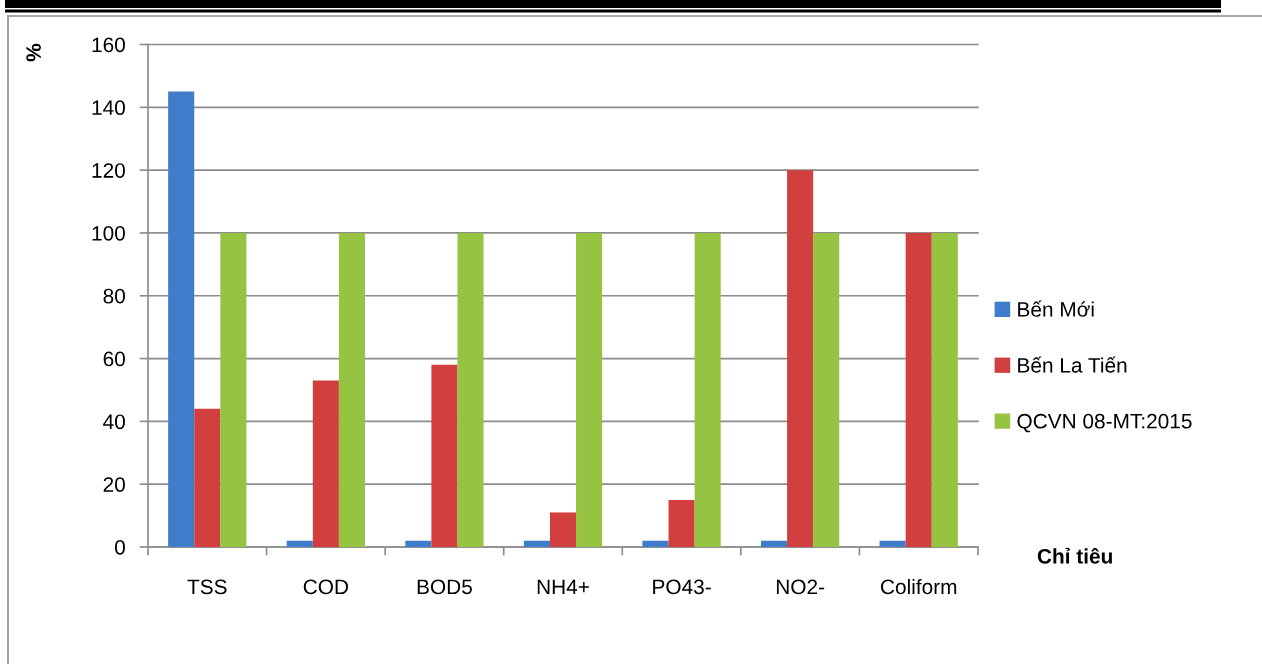 Image resolution: width=1262 pixels, height=664 pixels. What do you see at coordinates (207, 587) in the screenshot?
I see `x-tick-label: TSS` at bounding box center [207, 587].